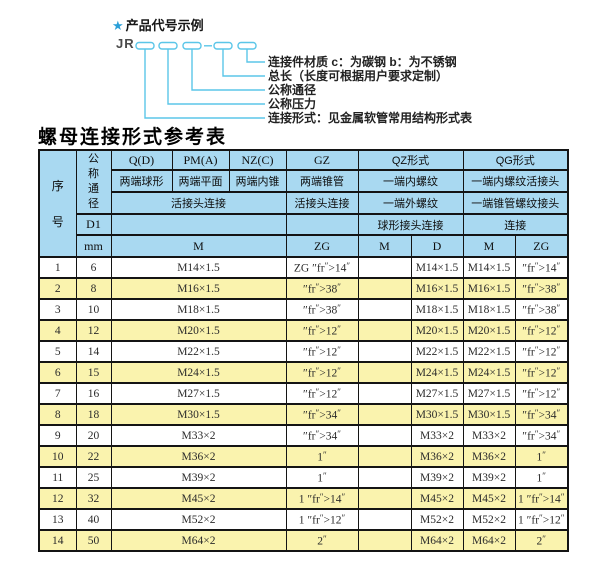  What do you see at coordinates (541, 267) in the screenshot?
I see `cell-qg-zg: ″fr″>14″` at bounding box center [541, 267].